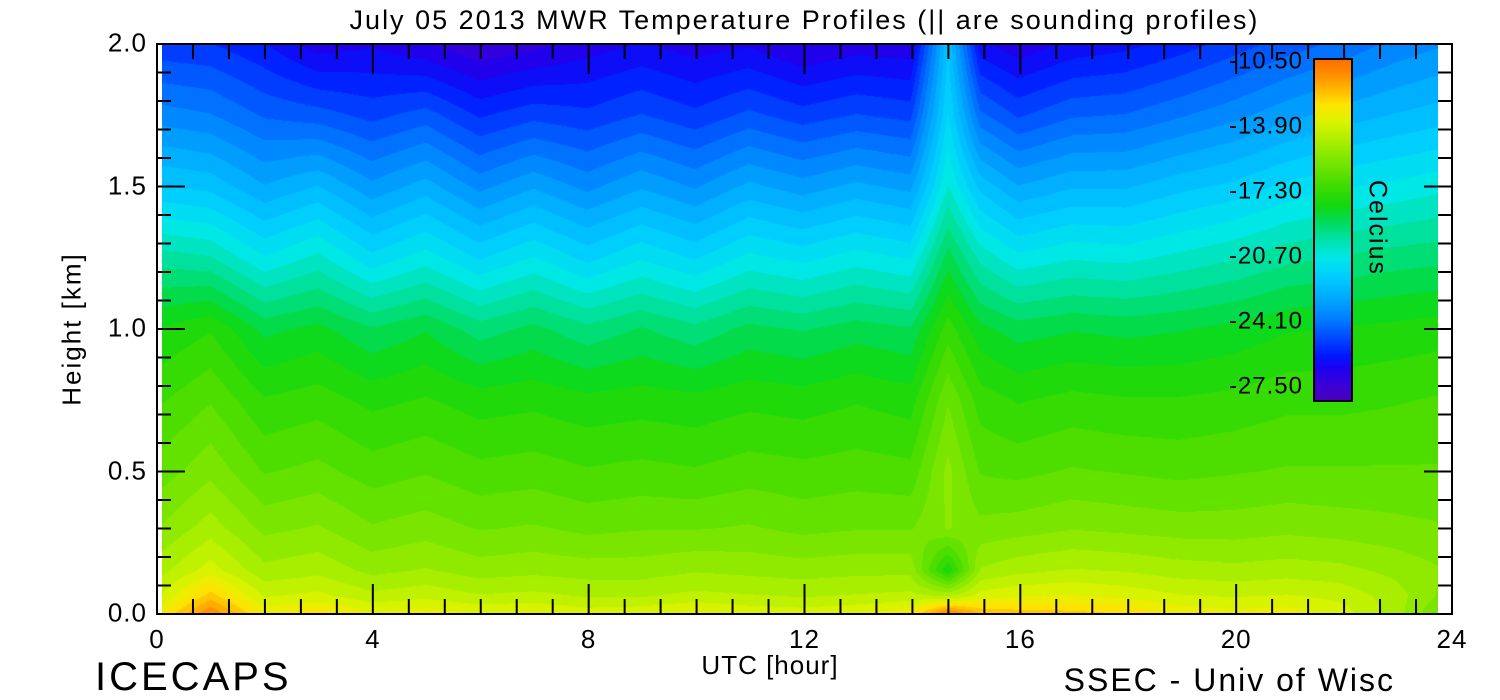  What do you see at coordinates (157, 639) in the screenshot?
I see `x-tick-label: 0` at bounding box center [157, 639].